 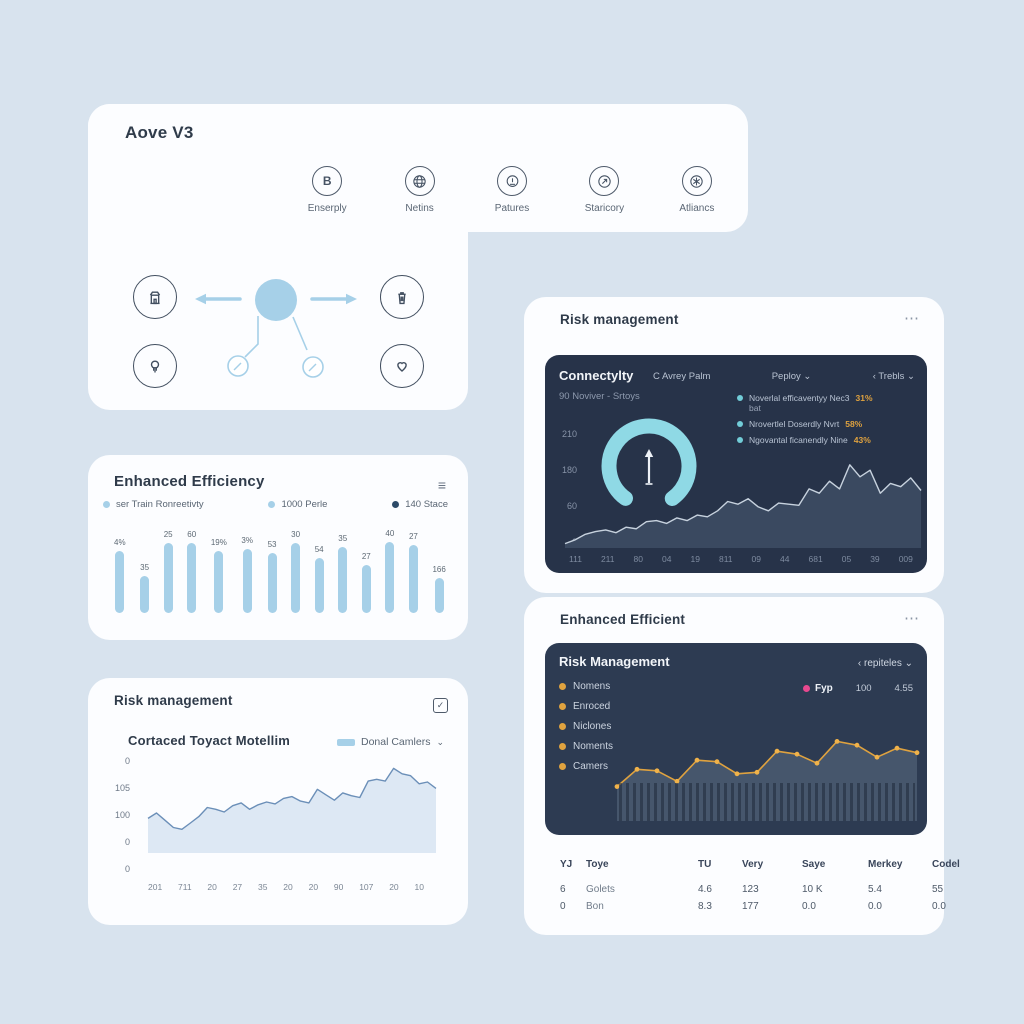 What do you see at coordinates (638, 559) in the screenshot?
I see `x-label: 80` at bounding box center [638, 559].